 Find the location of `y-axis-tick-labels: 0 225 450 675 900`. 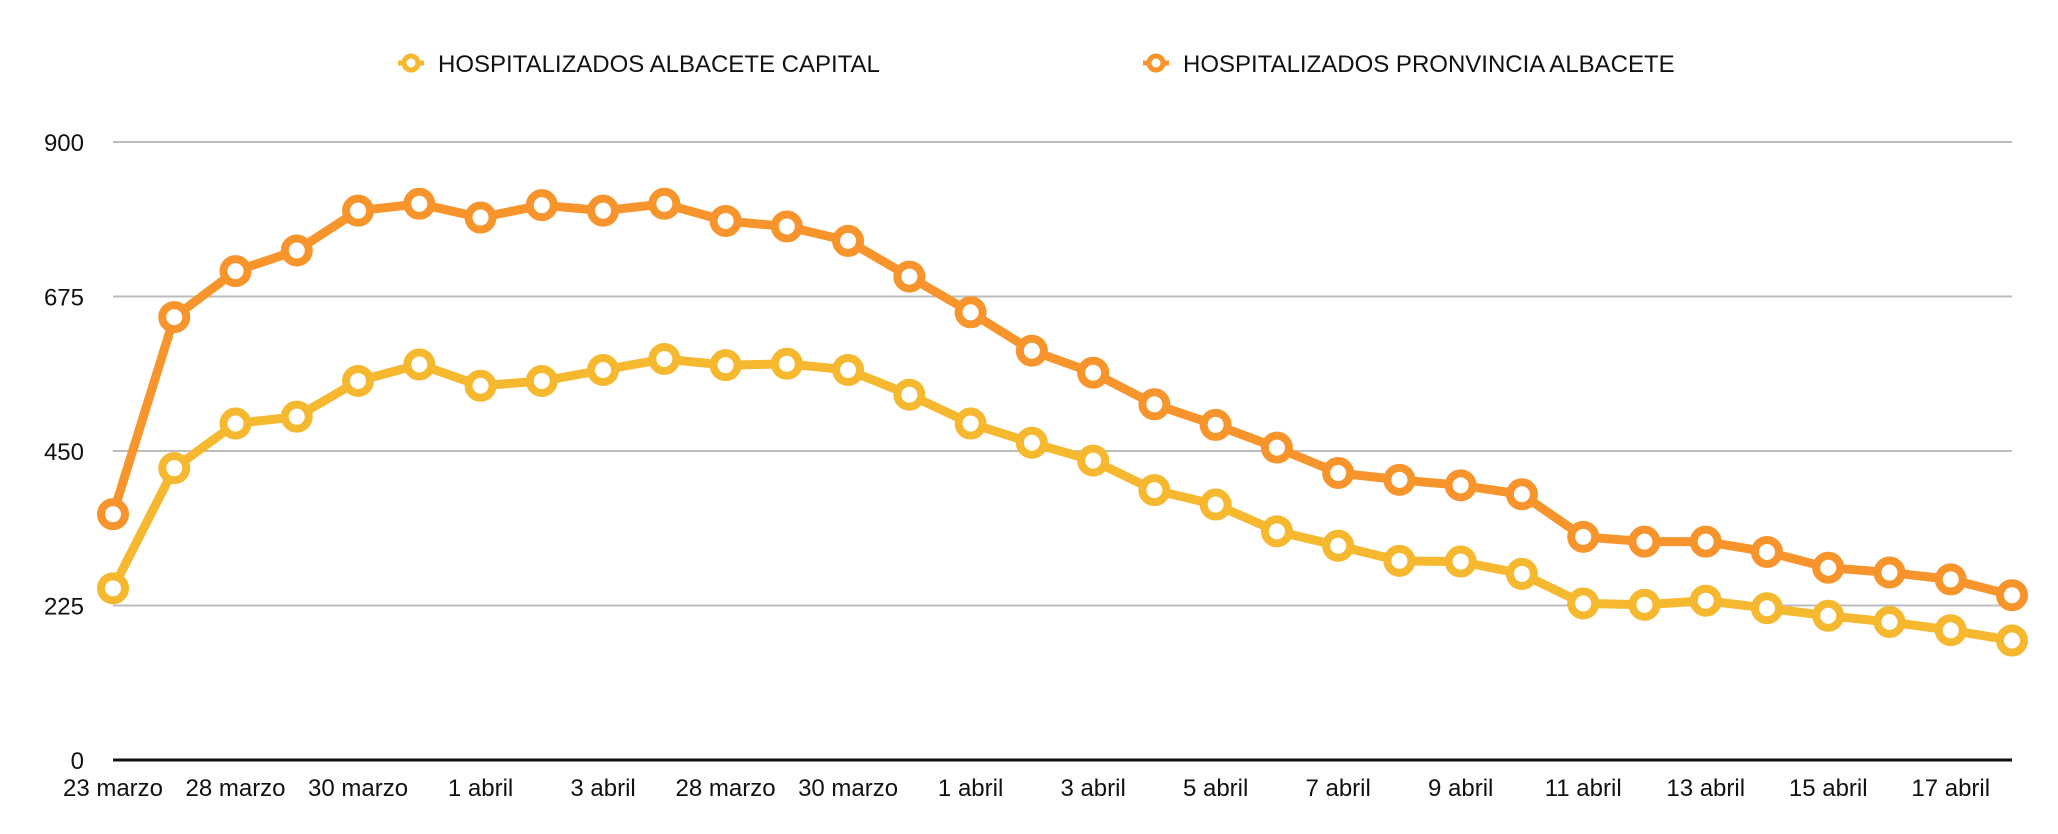

y-axis-tick-labels: 0 225 450 675 900 is located at coordinates (64, 452).